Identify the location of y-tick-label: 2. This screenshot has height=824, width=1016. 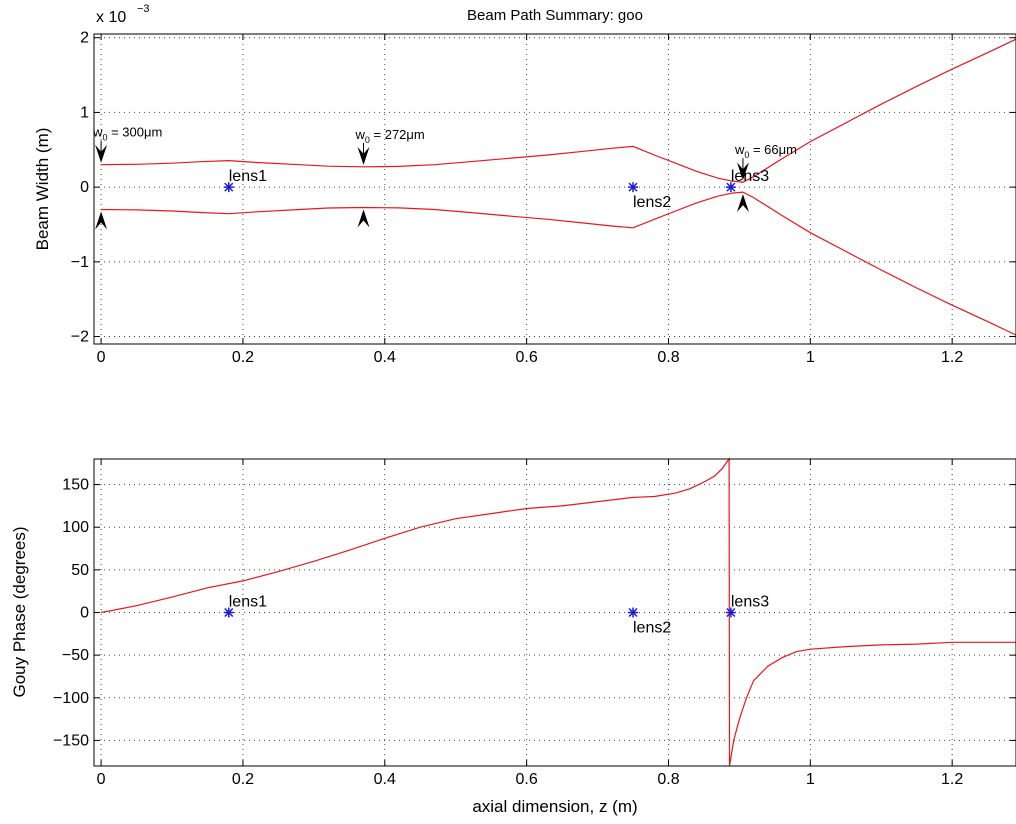
(84, 38).